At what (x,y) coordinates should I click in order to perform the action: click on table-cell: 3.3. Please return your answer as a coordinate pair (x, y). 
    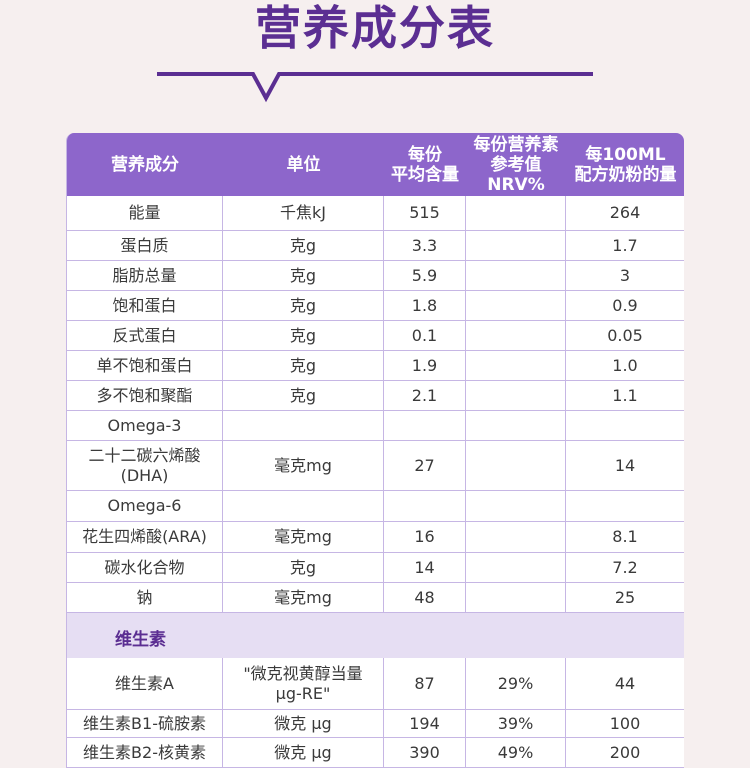
    Looking at the image, I should click on (425, 246).